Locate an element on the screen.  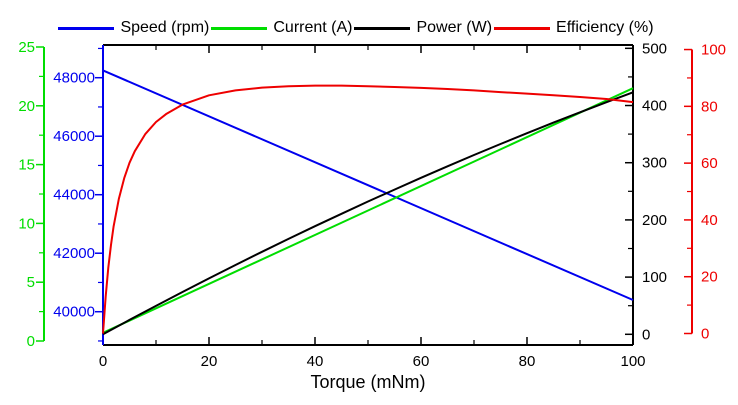
legend-label-current: Current (A) is located at coordinates (313, 27).